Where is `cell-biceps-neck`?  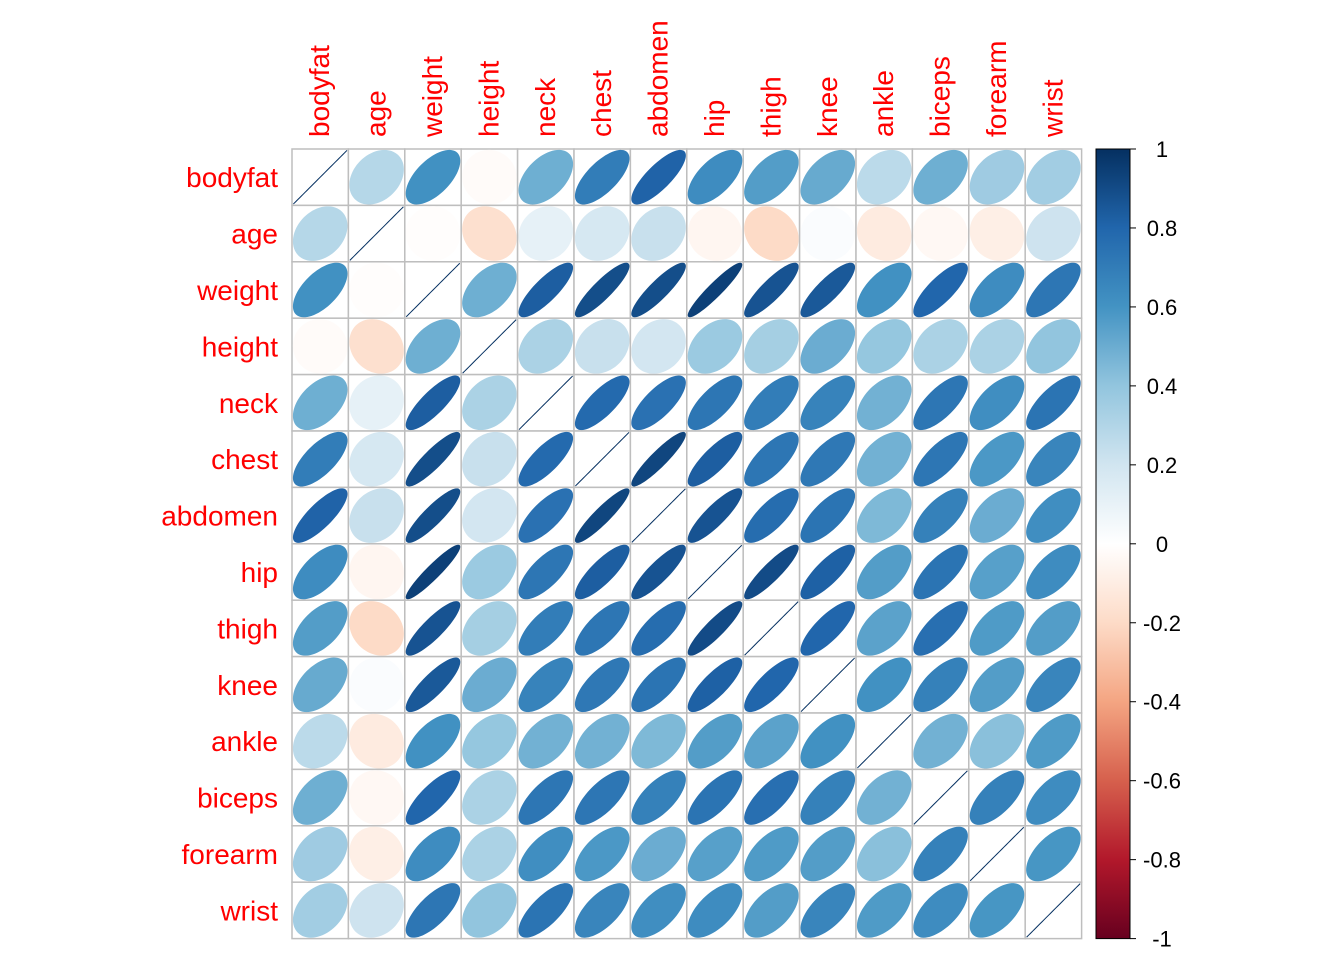 cell-biceps-neck is located at coordinates (545, 797).